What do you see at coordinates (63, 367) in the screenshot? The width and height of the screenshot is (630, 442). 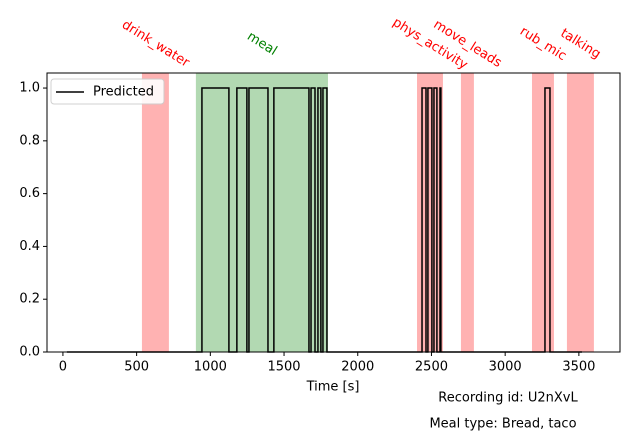 I see `x-tick-label: 0` at bounding box center [63, 367].